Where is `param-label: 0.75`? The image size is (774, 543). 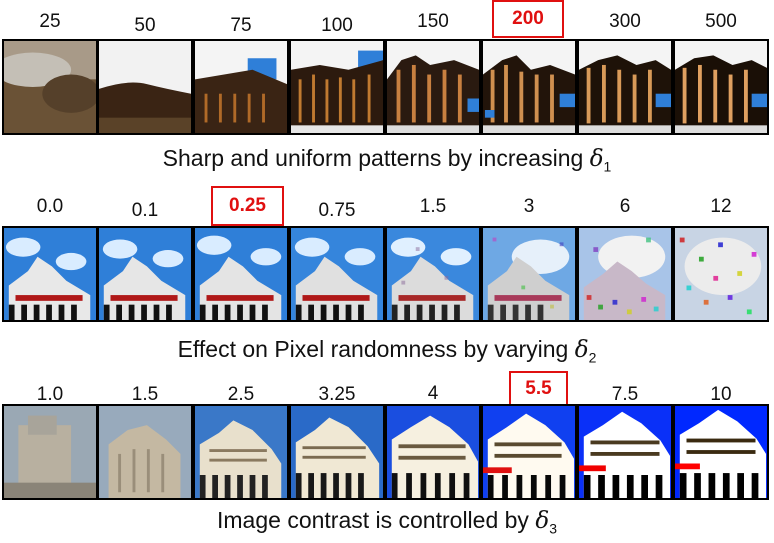
param-label: 0.75 is located at coordinates (337, 210).